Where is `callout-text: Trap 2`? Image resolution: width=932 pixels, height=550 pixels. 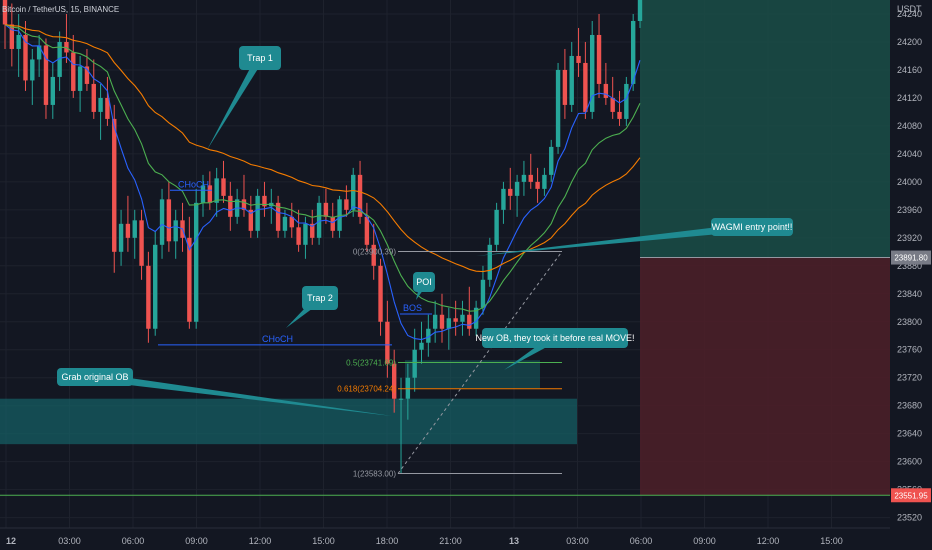 callout-text: Trap 2 is located at coordinates (320, 298).